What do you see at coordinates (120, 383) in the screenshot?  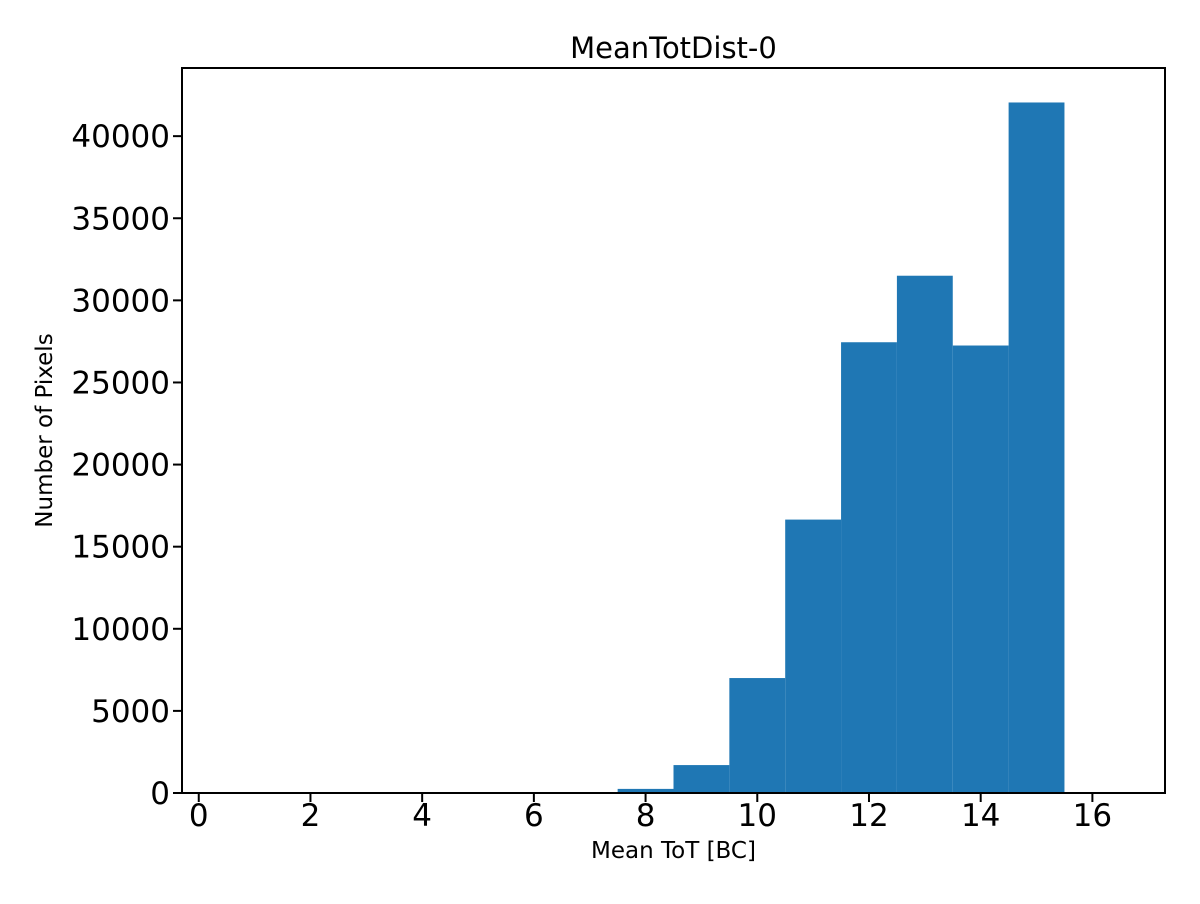 I see `y-tick-label: 25000` at bounding box center [120, 383].